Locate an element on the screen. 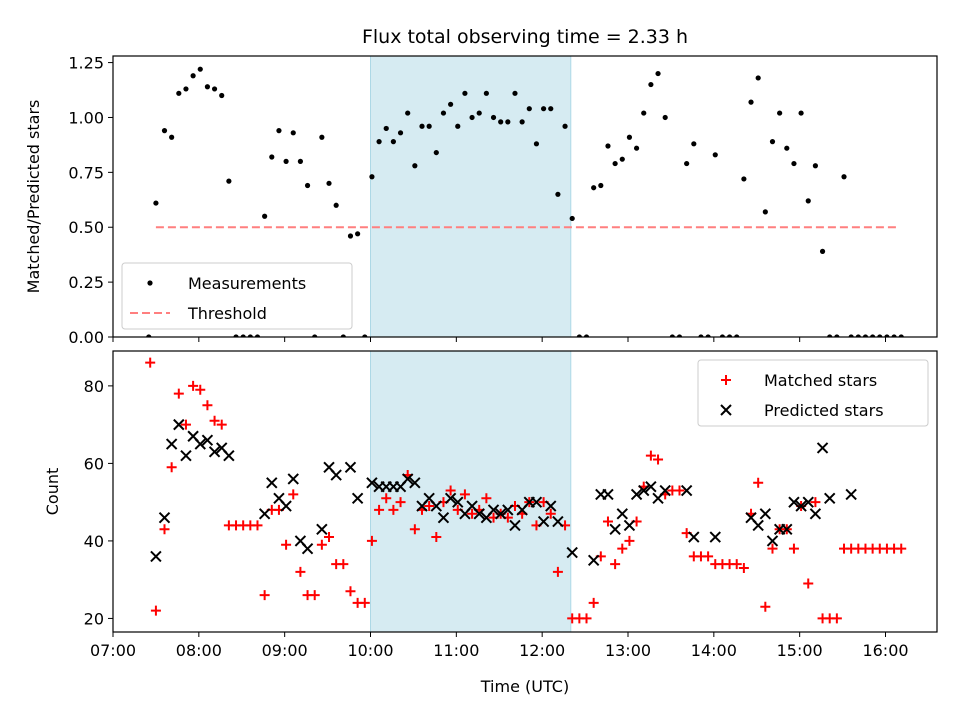 Image resolution: width=960 pixels, height=720 pixels. y-tick-label: 80 is located at coordinates (94, 386).